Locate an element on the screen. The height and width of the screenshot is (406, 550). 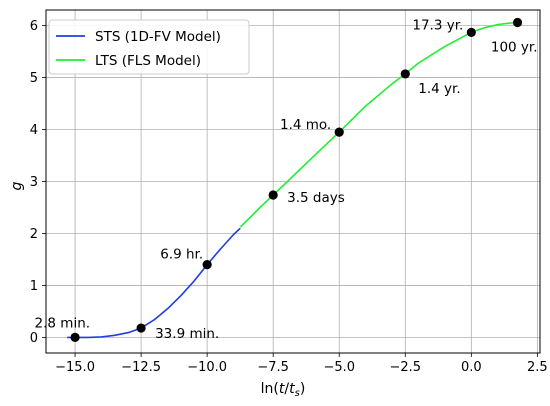
point-annotation: 2.8 min. is located at coordinates (63, 323).